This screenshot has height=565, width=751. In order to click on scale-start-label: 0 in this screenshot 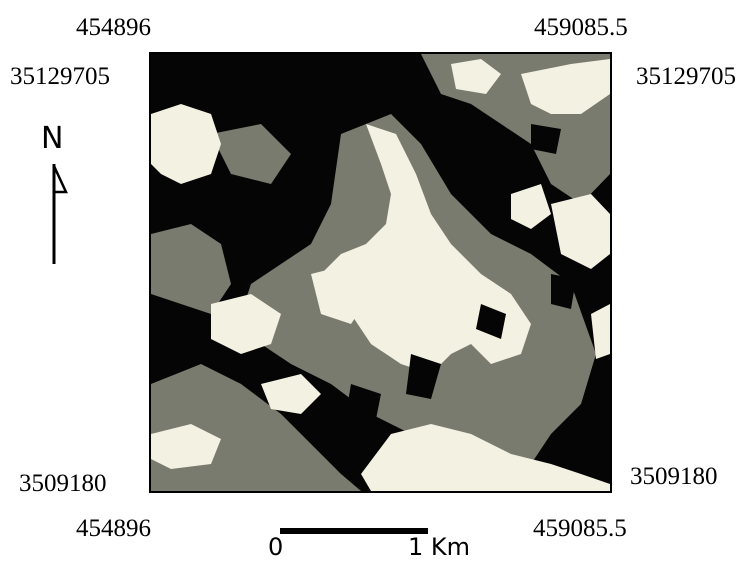, I will do `click(276, 547)`.